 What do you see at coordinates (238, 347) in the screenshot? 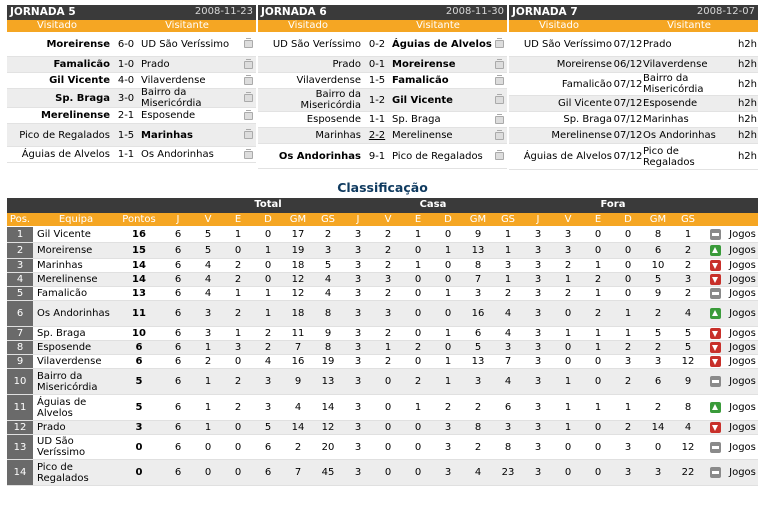
I see `total-e: 3` at bounding box center [238, 347].